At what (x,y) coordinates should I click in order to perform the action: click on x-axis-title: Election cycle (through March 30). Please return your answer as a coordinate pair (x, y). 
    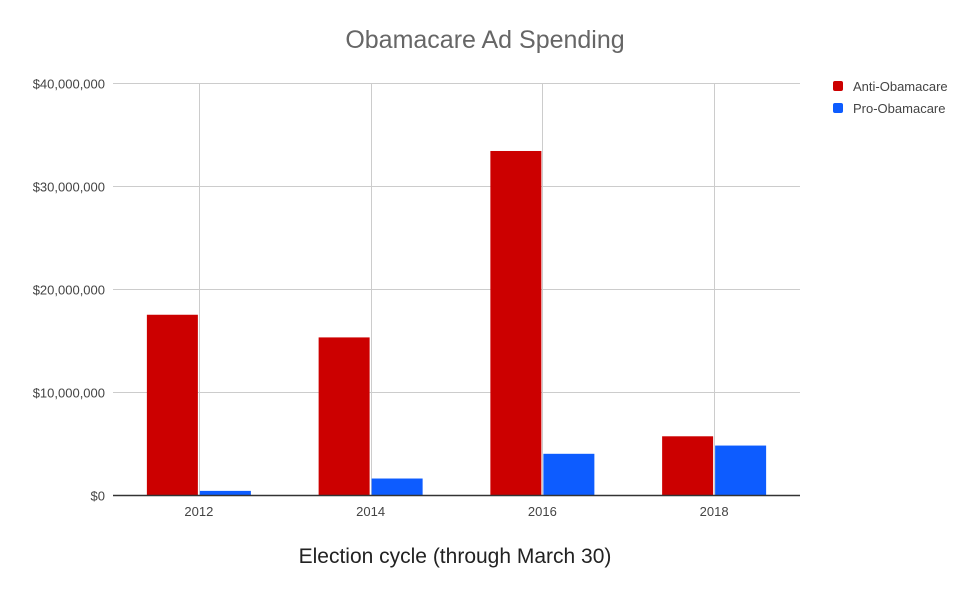
    Looking at the image, I should click on (455, 556).